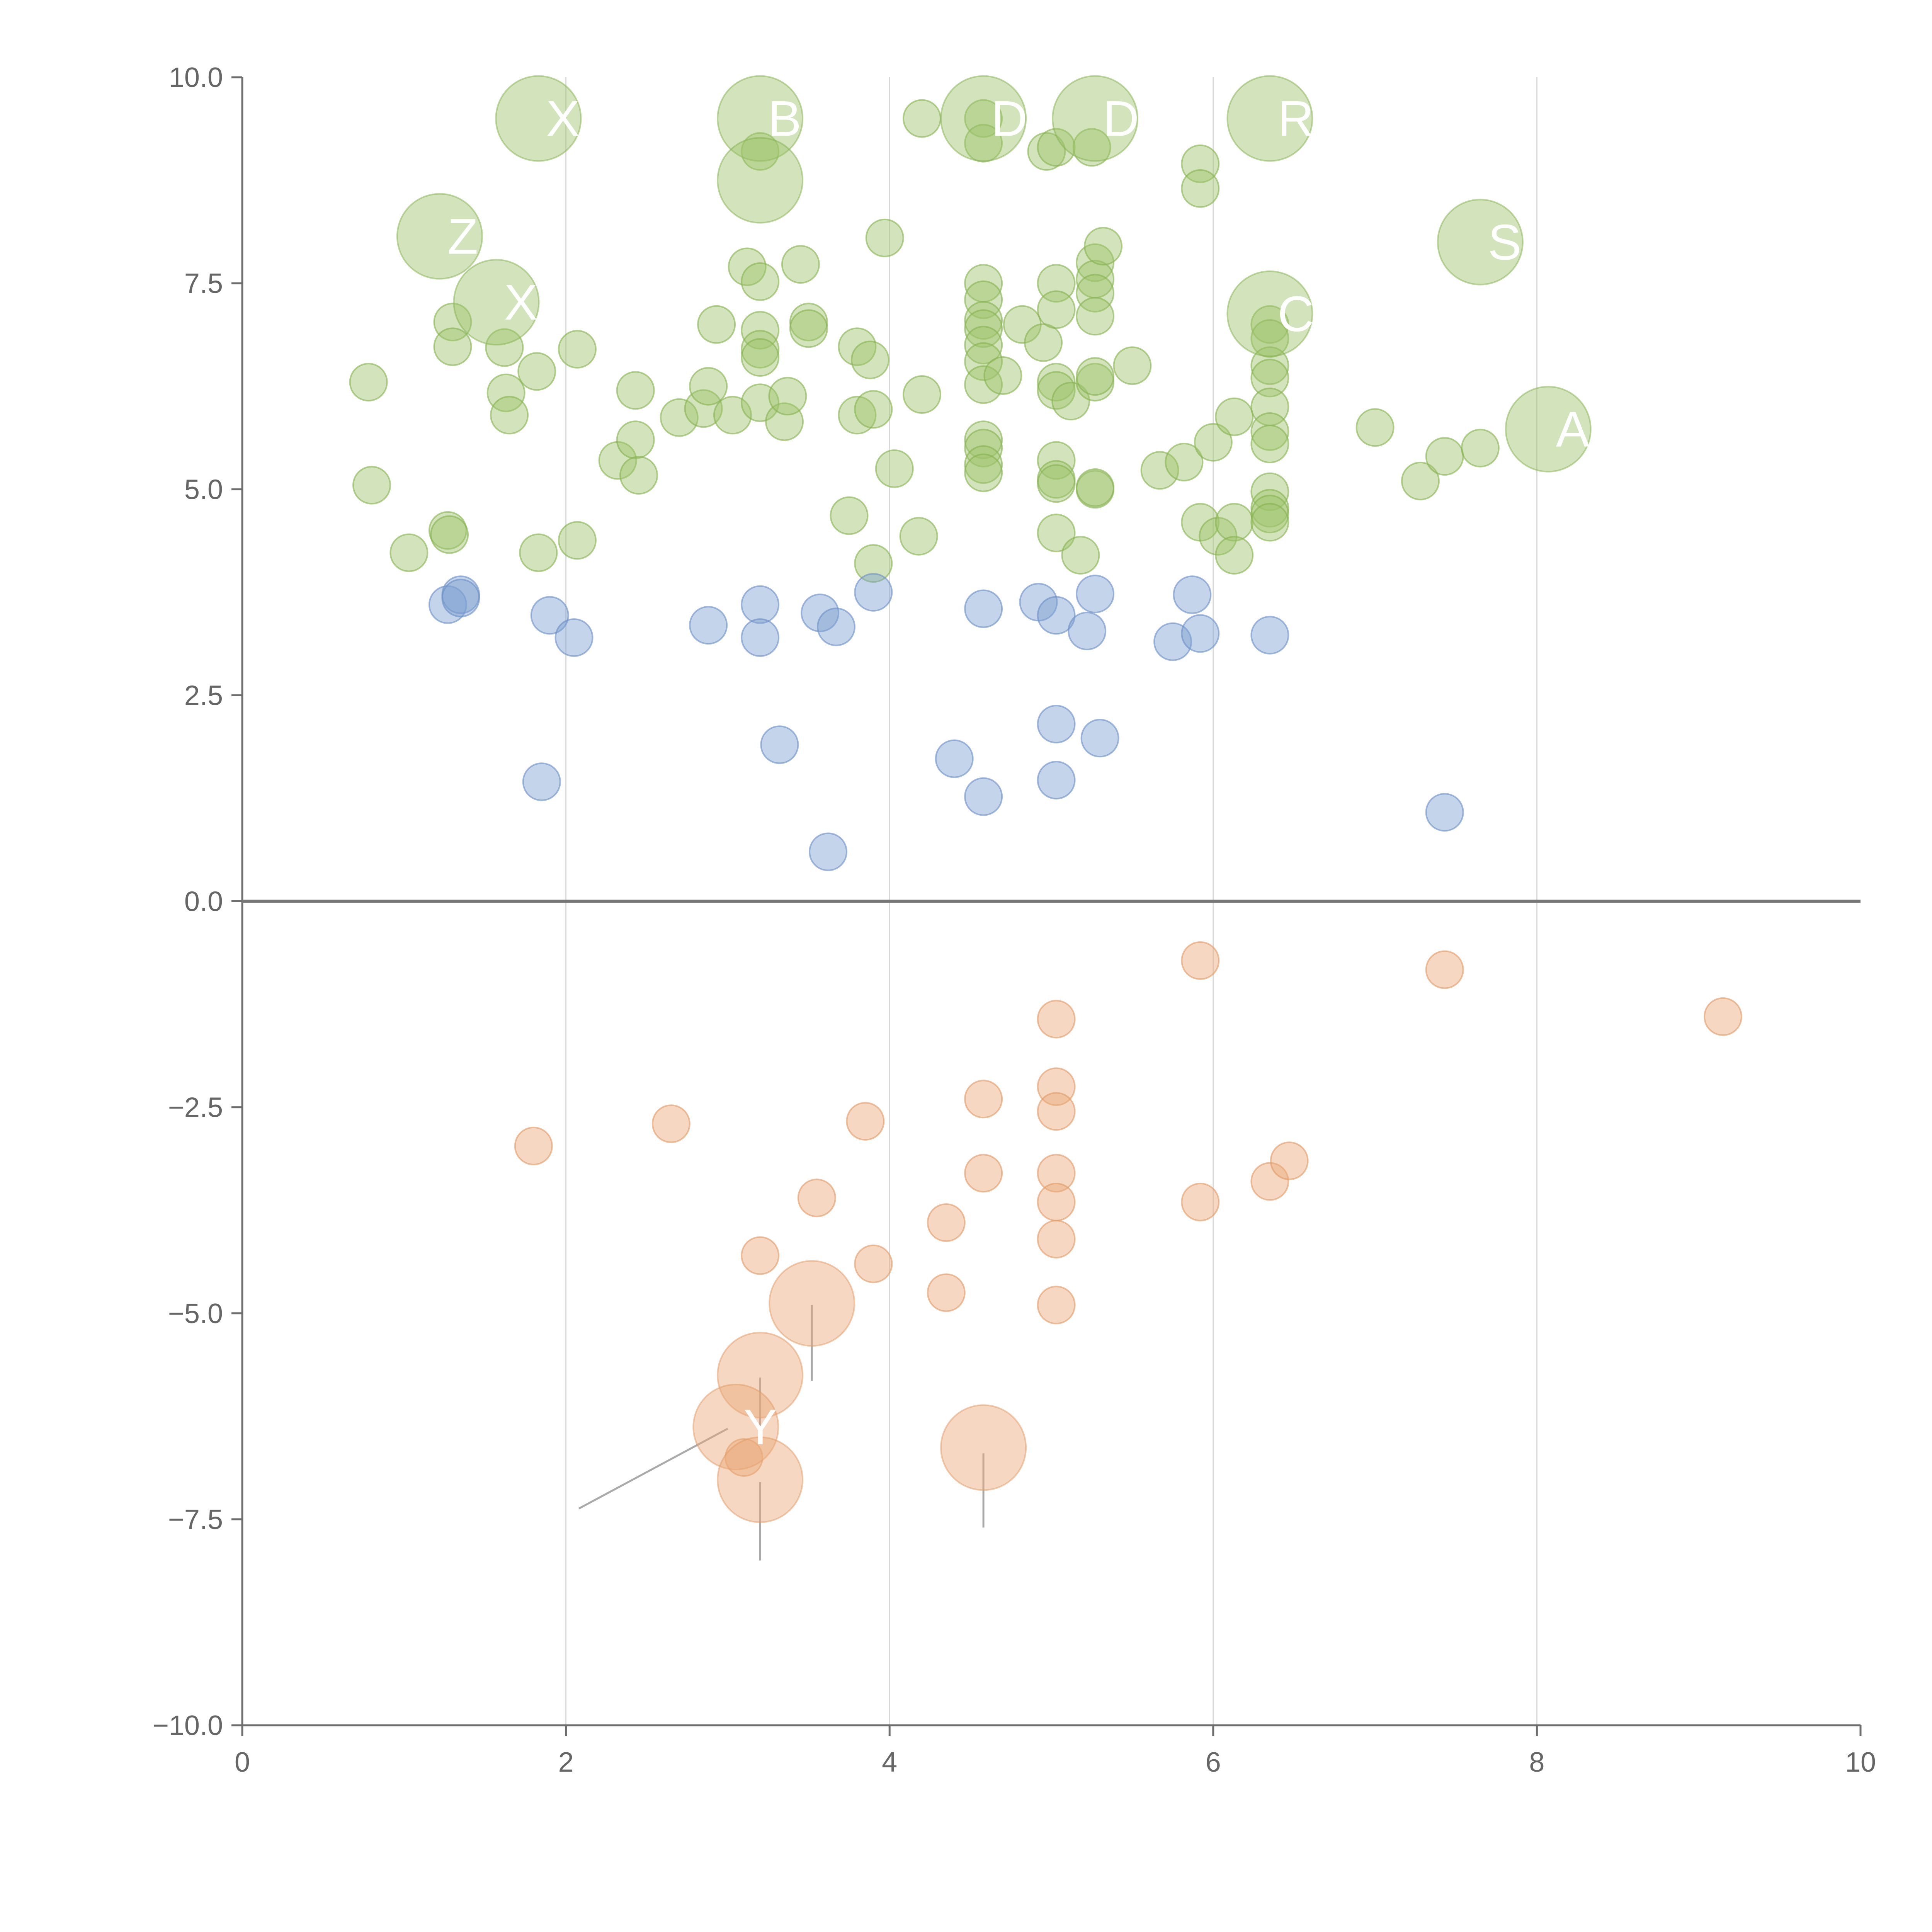  Describe the element at coordinates (566, 1763) in the screenshot. I see `x-tick-label: 2` at that location.